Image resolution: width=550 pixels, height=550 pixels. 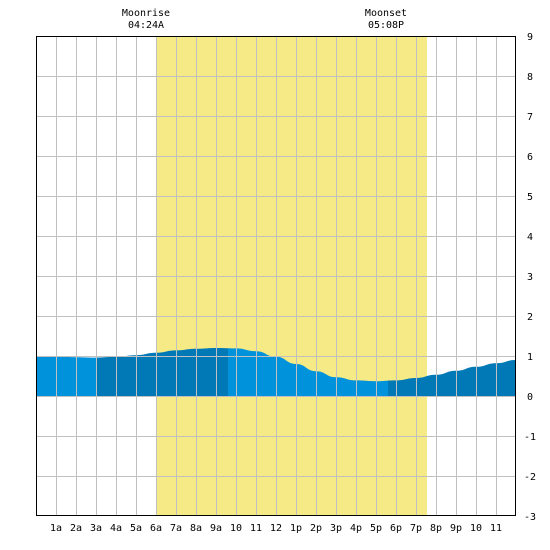 I want to click on y-tick-label: 0, so click(x=530, y=397).